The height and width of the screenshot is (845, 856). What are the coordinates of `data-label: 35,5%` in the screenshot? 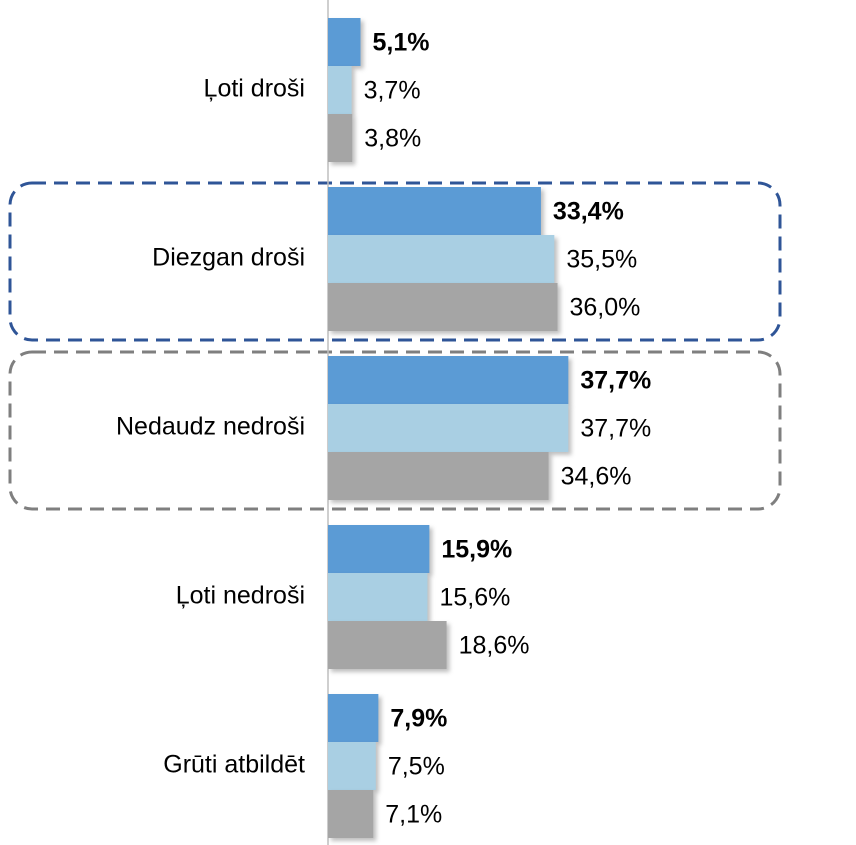 It's located at (601, 260).